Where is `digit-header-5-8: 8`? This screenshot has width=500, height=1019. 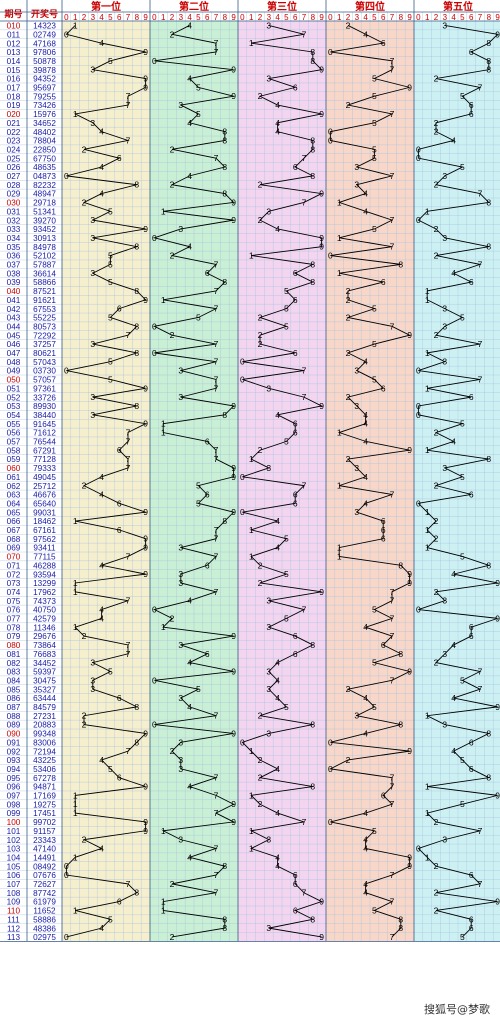 digit-header-5-8: 8 is located at coordinates (489, 17).